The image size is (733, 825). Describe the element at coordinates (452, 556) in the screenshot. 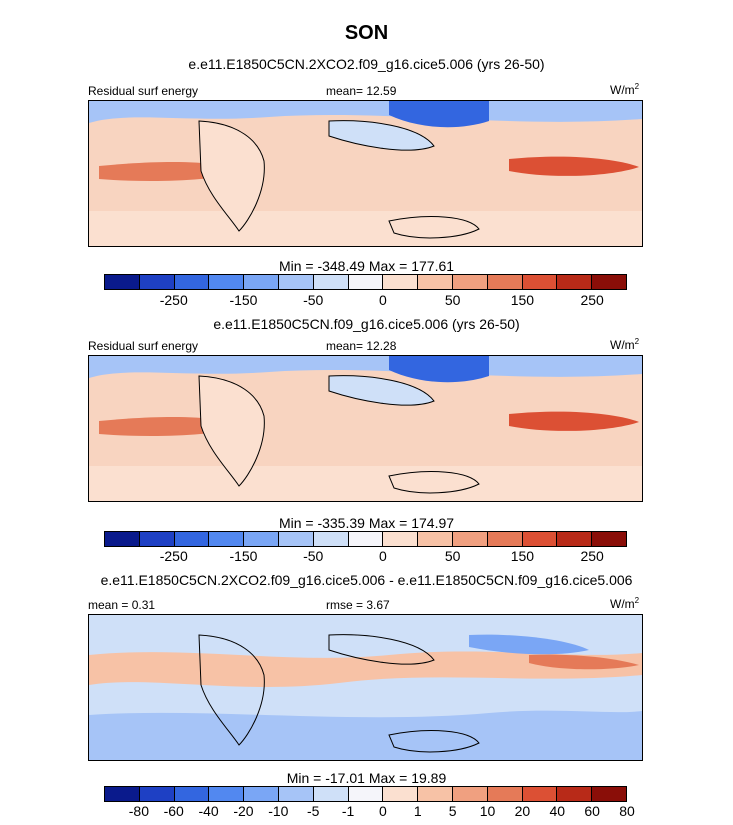

I see `panel2-tick-label: 50` at that location.